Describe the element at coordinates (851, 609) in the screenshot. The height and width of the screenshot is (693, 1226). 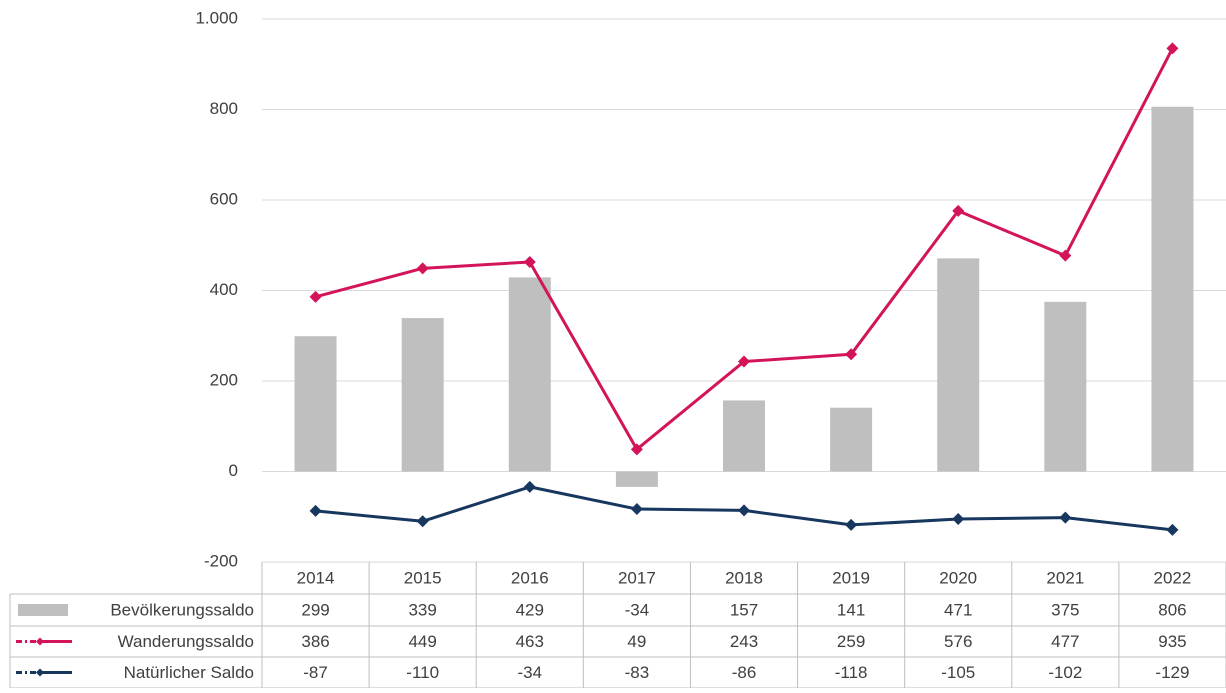
I see `table-value: 141` at that location.